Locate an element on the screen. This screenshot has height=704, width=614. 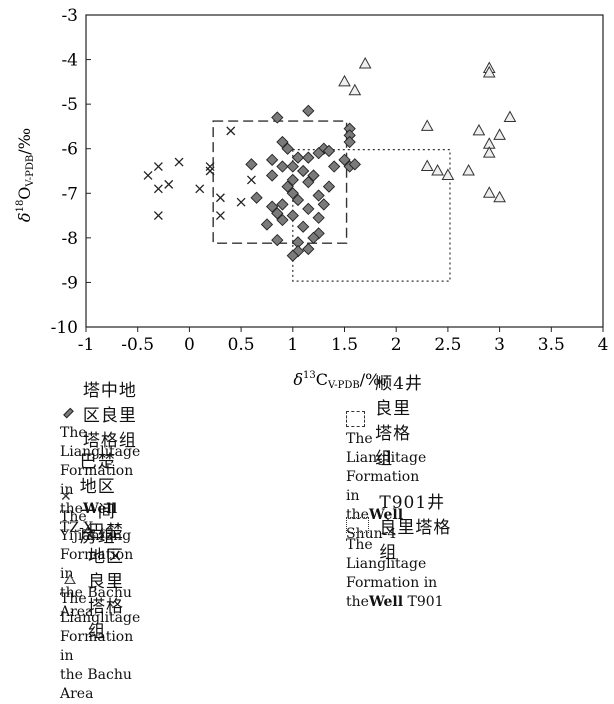
x-tick-label: 1 is located at coordinates (292, 345).